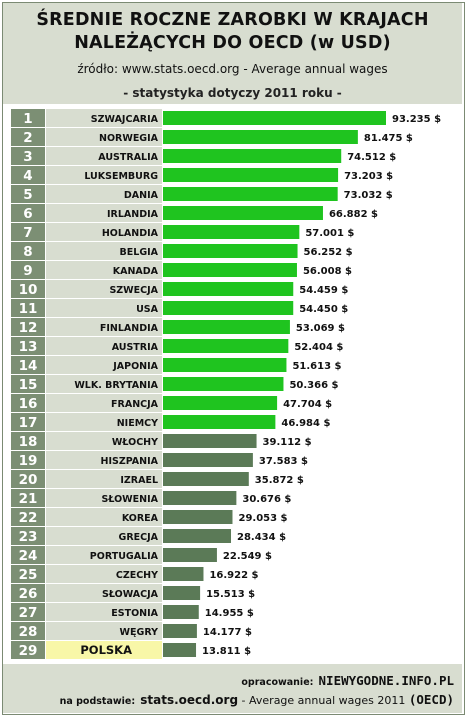 This screenshot has width=467, height=717. Describe the element at coordinates (140, 518) in the screenshot. I see `country-label: KOREA` at that location.